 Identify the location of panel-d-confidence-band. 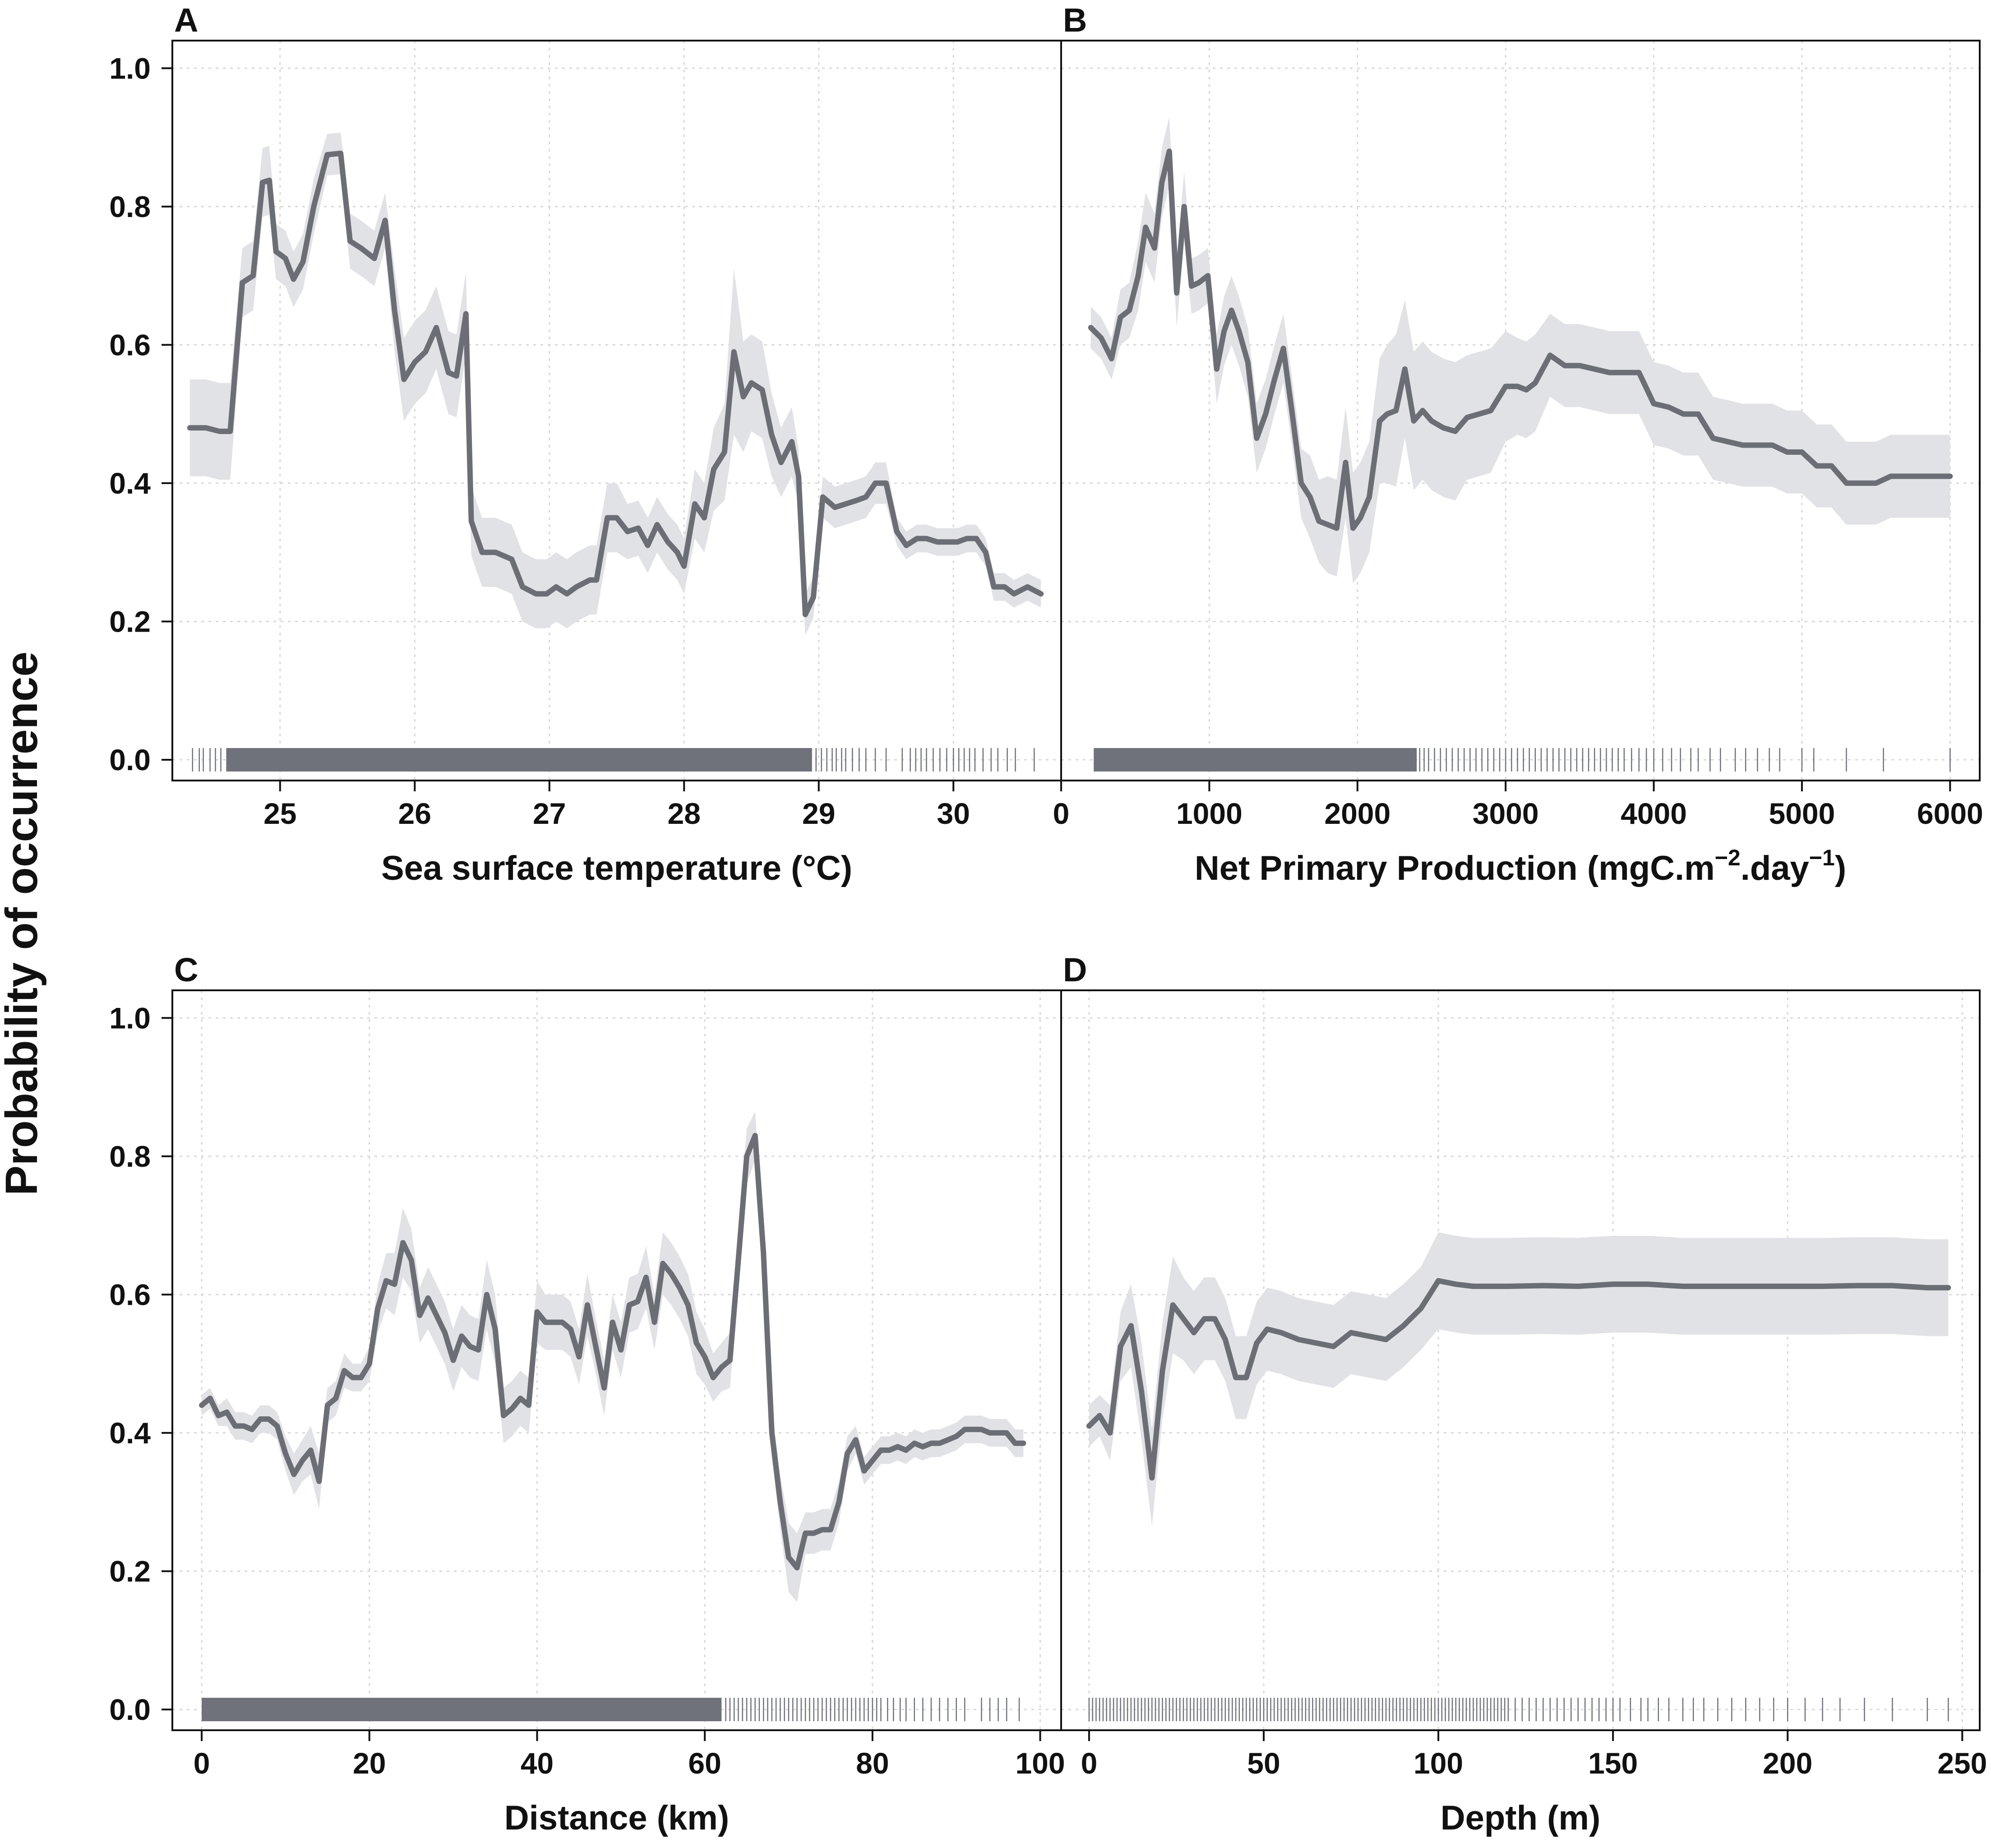
(1519, 1379).